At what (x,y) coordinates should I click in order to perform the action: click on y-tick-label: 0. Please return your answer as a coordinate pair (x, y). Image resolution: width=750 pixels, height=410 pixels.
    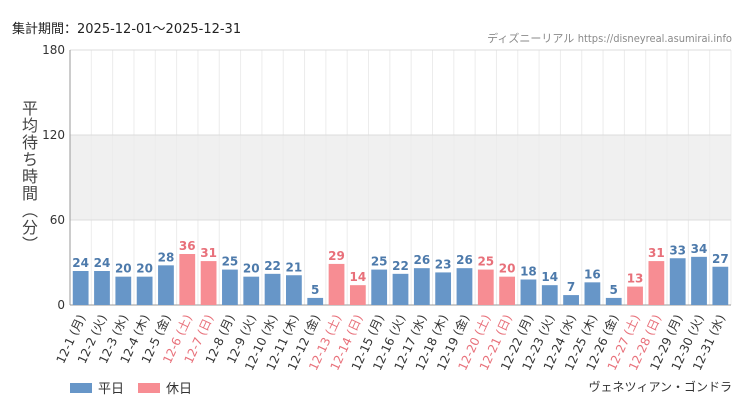
    Looking at the image, I should click on (61, 305).